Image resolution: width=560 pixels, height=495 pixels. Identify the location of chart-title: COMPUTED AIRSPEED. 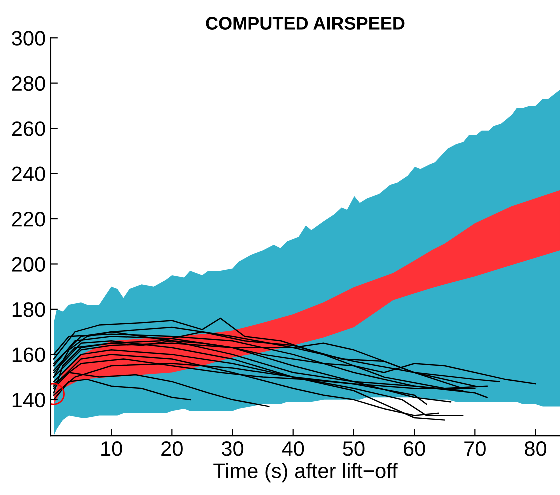
(305, 23).